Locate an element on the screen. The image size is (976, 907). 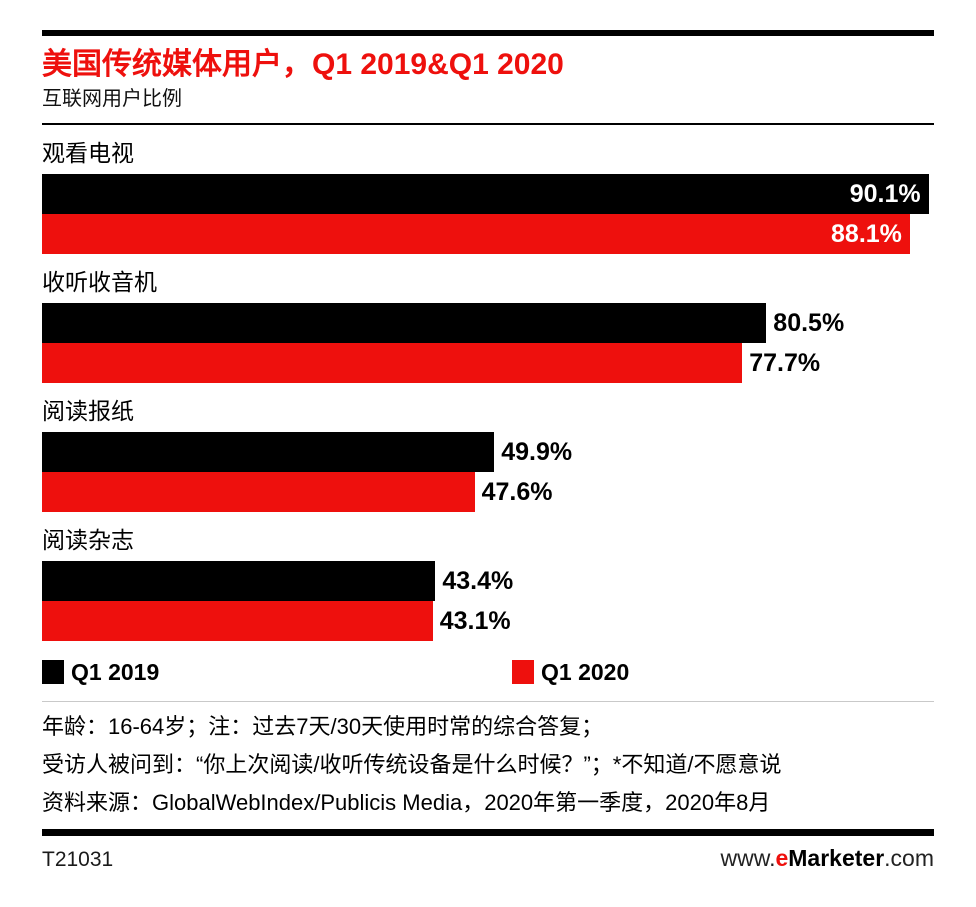
logo-e: e is located at coordinates (782, 858).